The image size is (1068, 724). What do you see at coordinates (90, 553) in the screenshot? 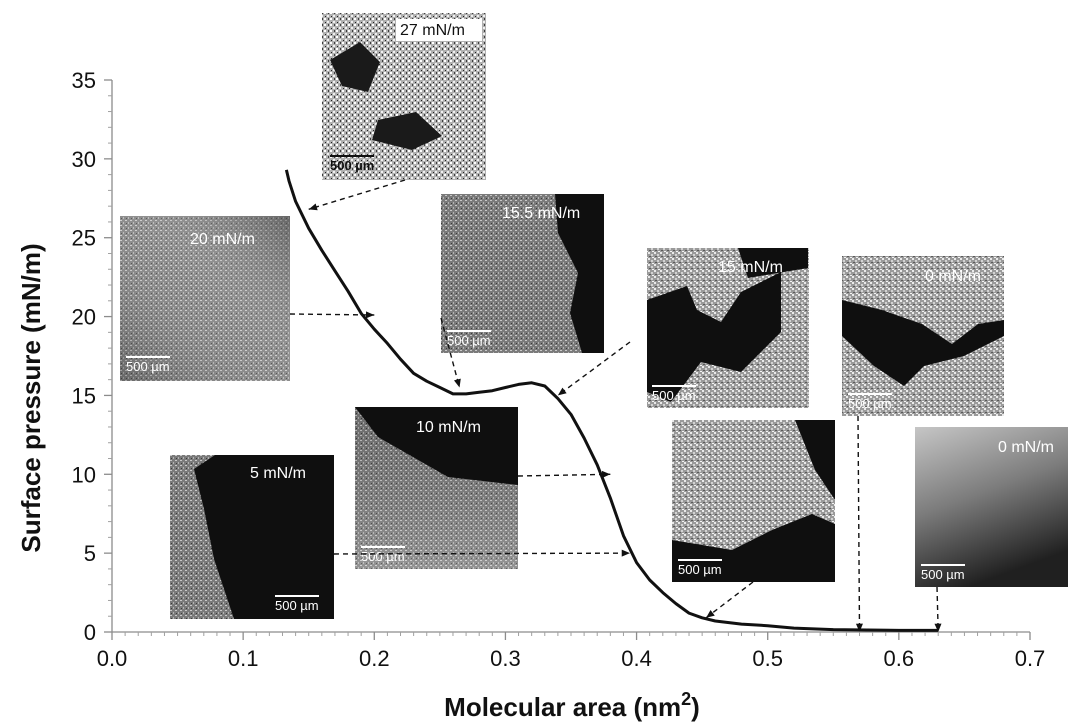
I see `y-tick-label: 5` at bounding box center [90, 553].